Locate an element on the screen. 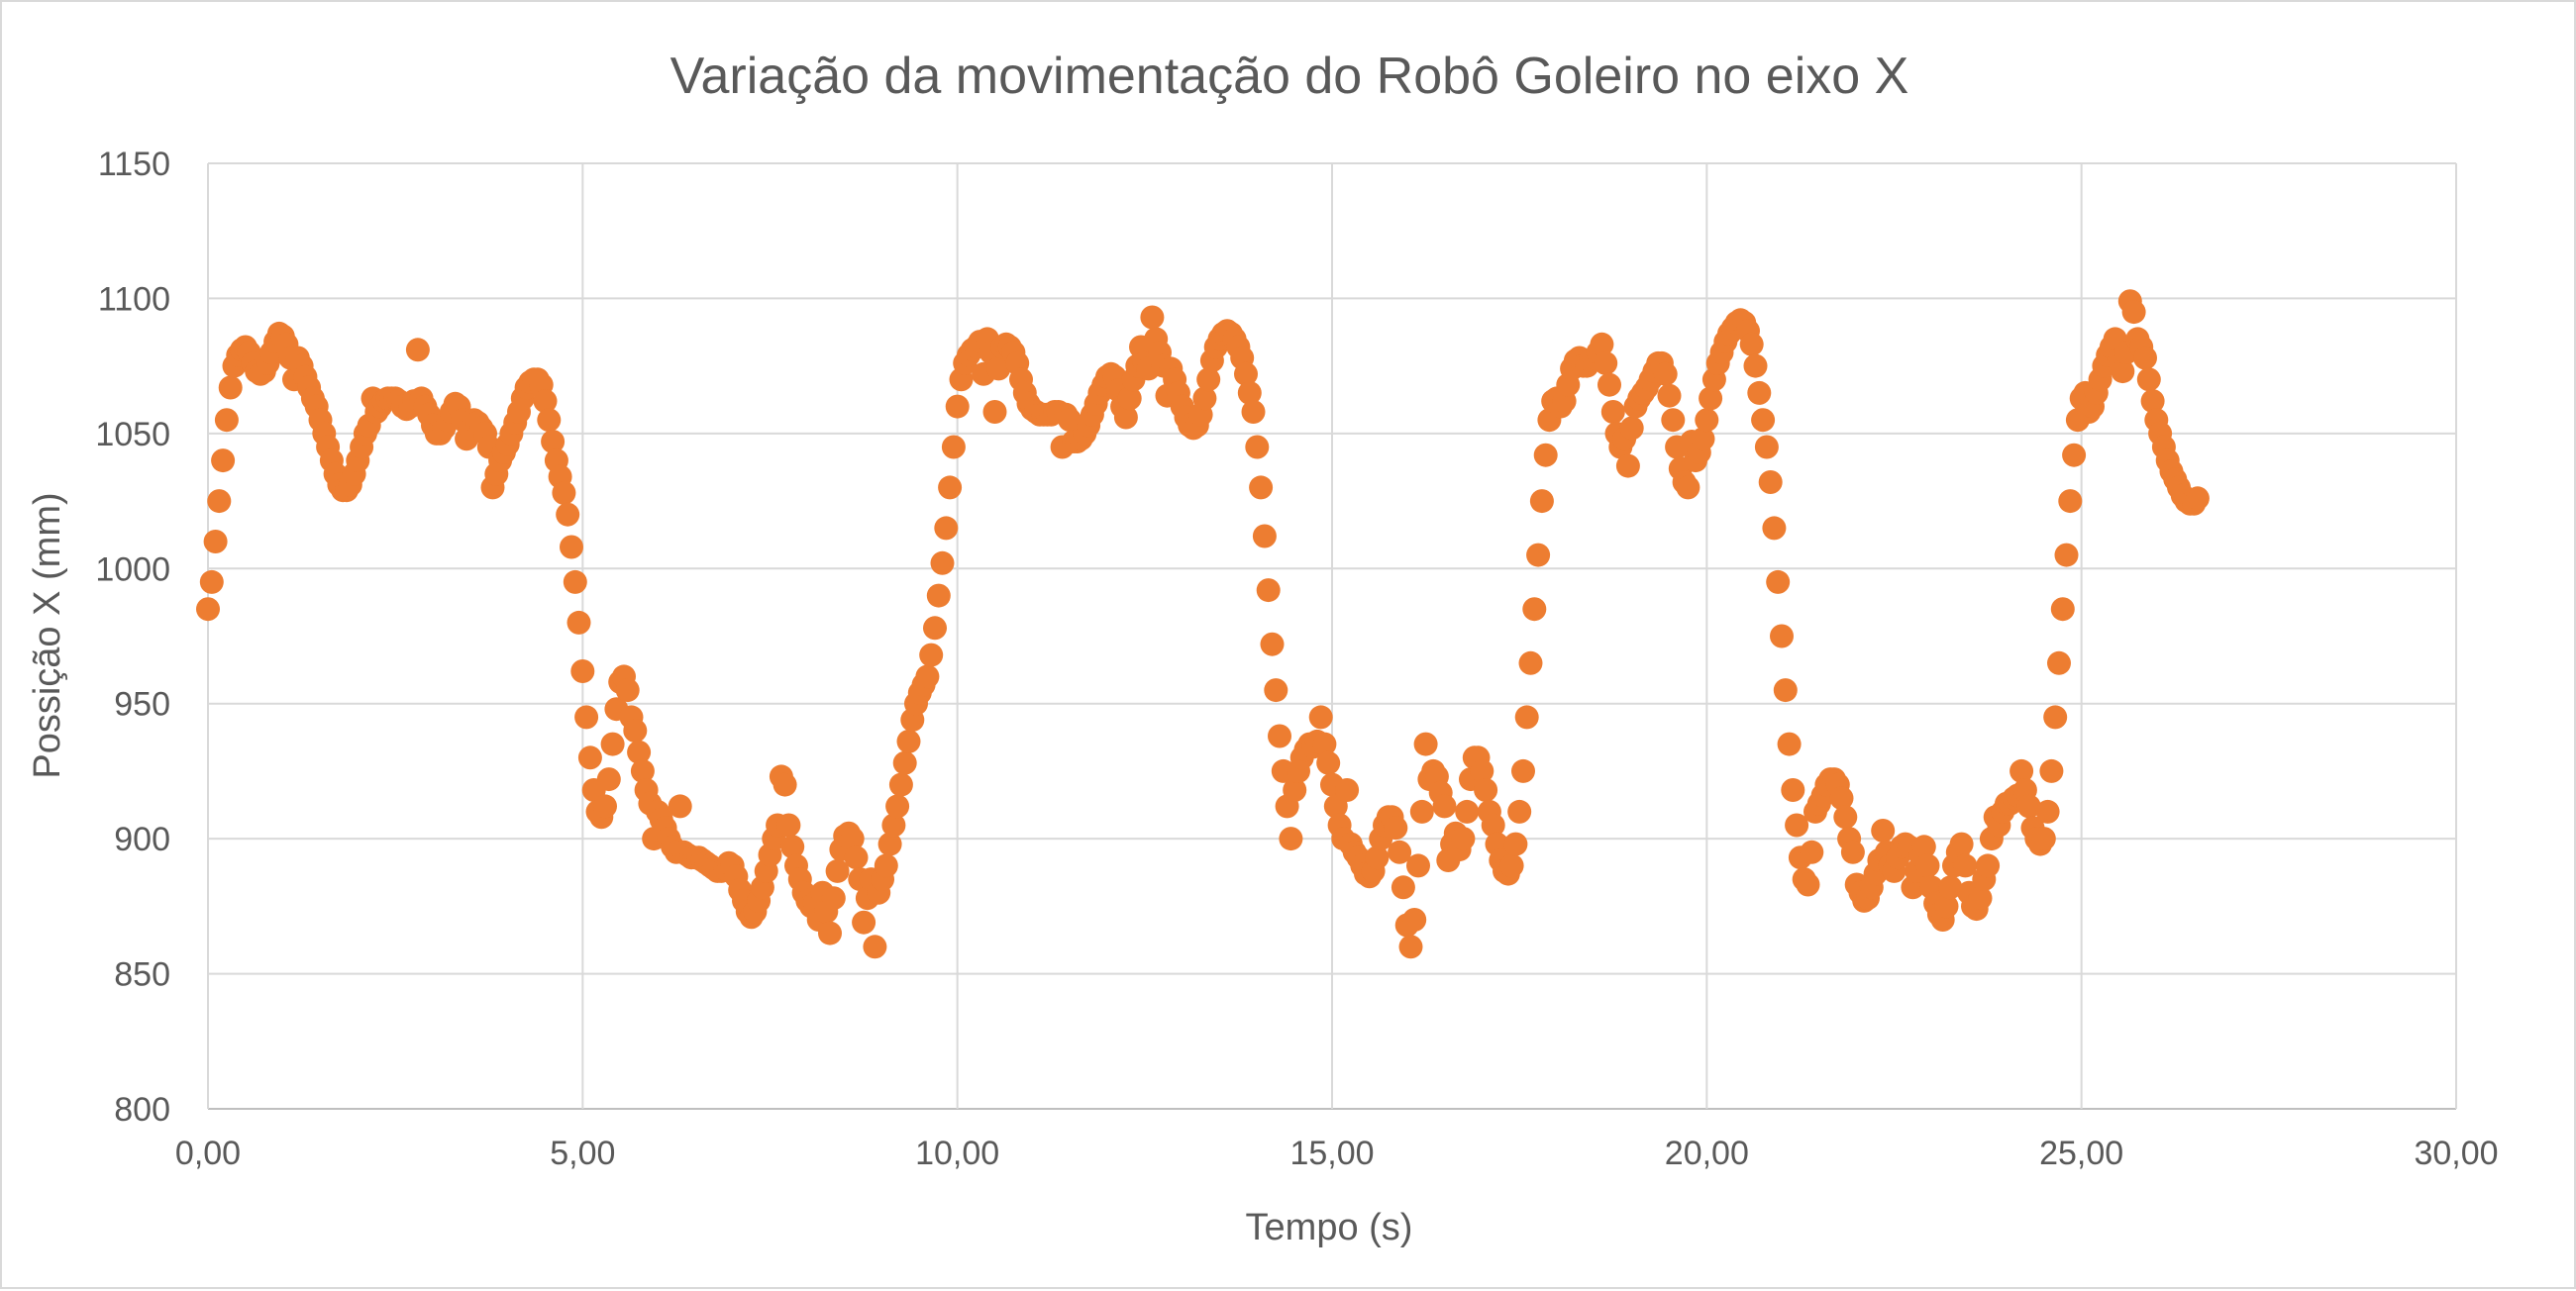 The image size is (2576, 1291). x-tick-label: 25,00 is located at coordinates (2081, 1154).